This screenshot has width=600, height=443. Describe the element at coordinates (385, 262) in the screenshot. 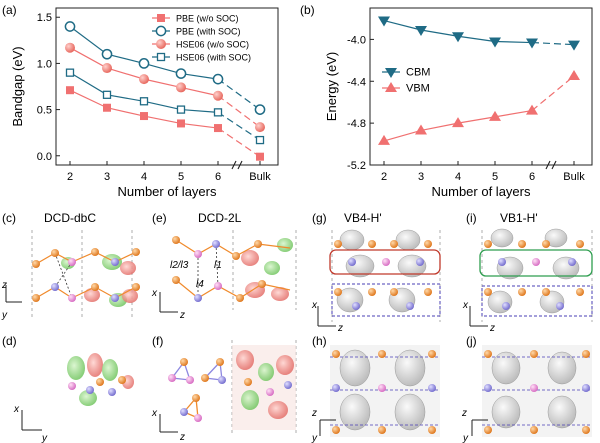

I see `highlight-box-red` at that location.